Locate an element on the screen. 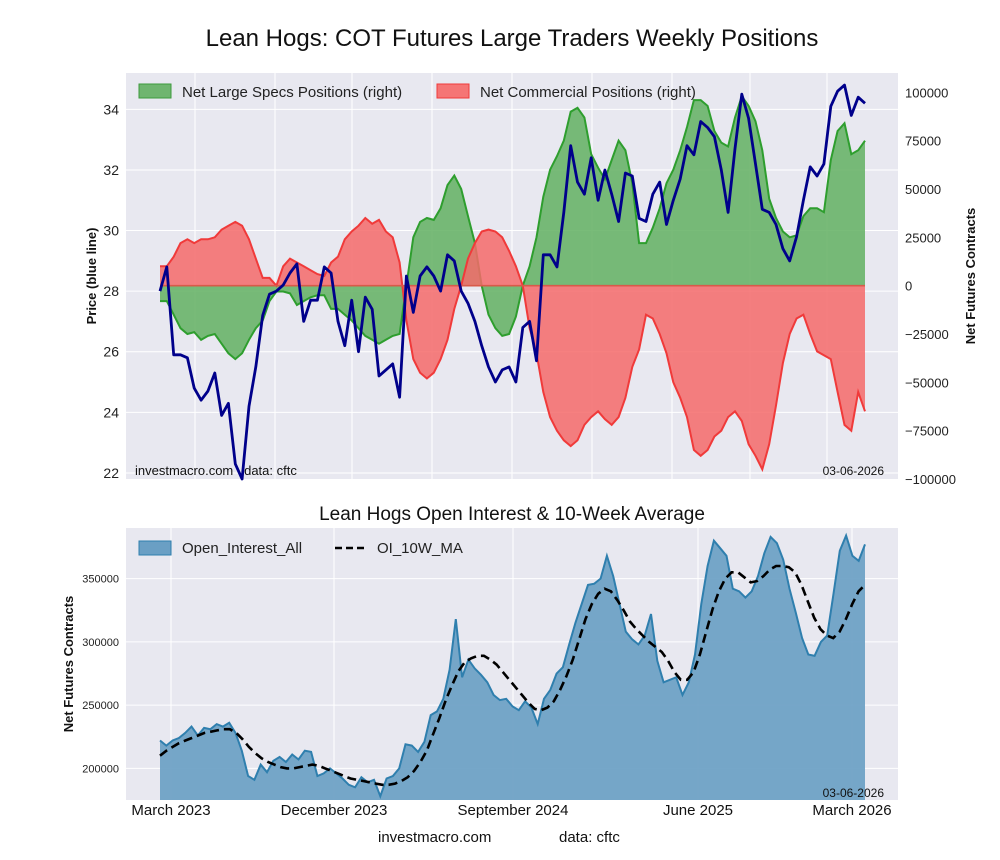 This screenshot has width=1000, height=860. price-tick-label: 24 is located at coordinates (111, 412).